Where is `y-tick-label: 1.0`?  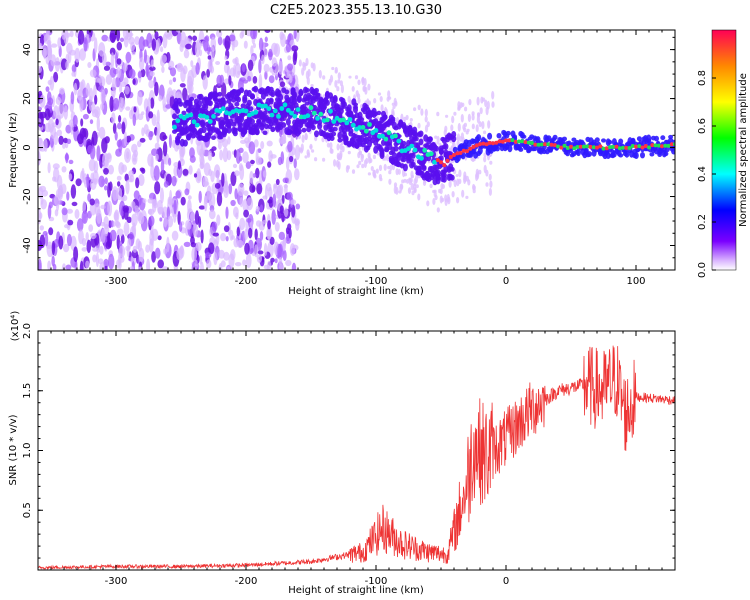
y-tick-label: 1.0 is located at coordinates (27, 451).